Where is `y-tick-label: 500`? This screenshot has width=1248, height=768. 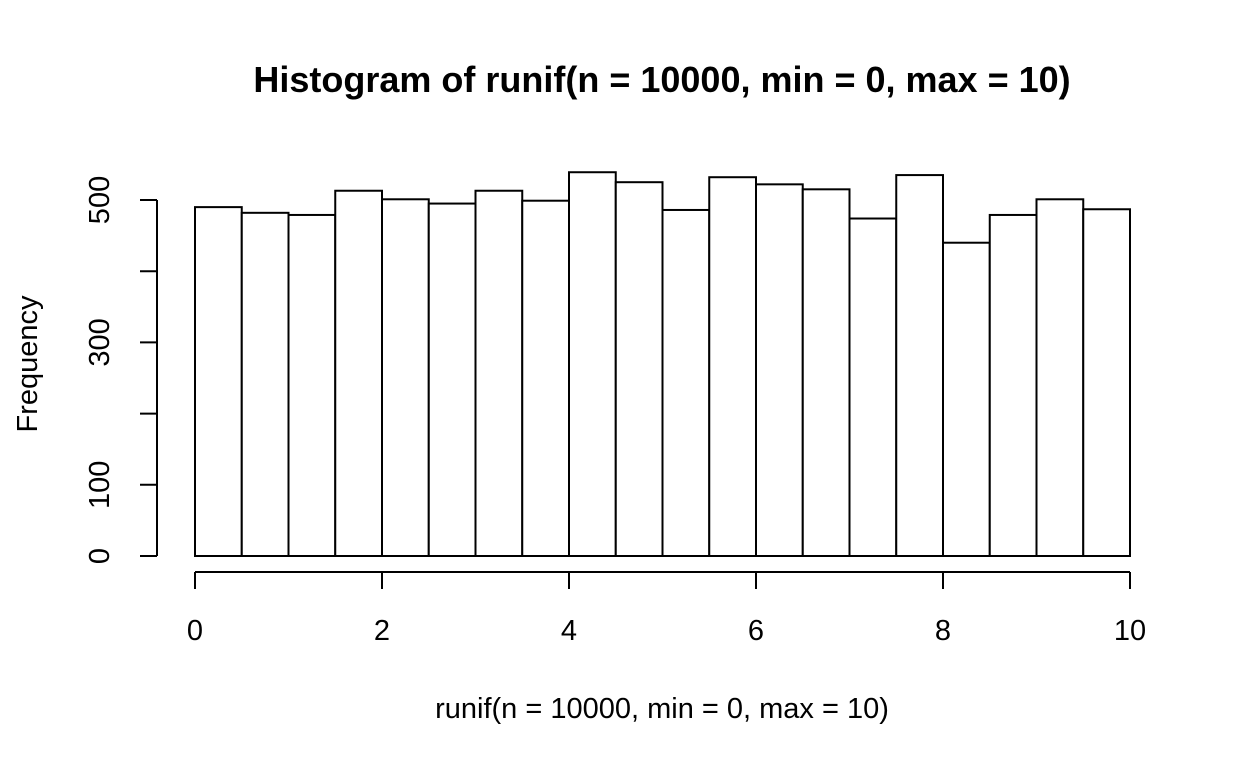 y-tick-label: 500 is located at coordinates (100, 200).